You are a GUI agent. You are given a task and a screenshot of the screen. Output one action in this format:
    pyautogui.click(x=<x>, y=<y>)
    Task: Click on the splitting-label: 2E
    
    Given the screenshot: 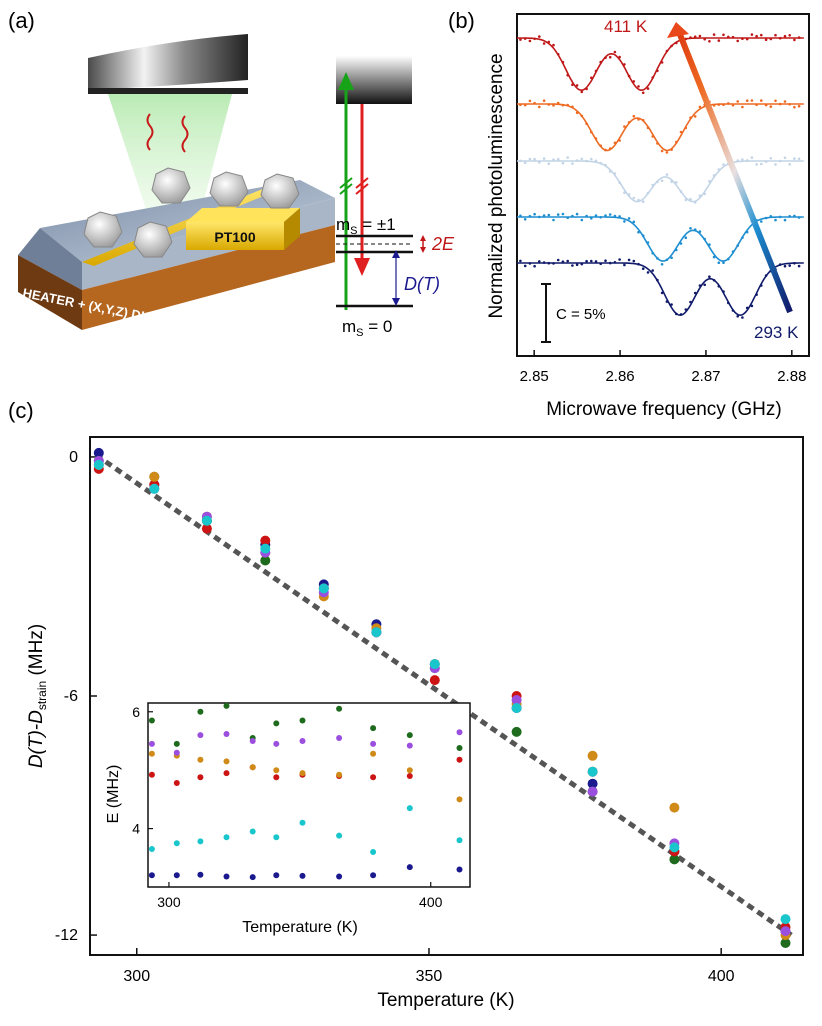 What is the action you would take?
    pyautogui.click(x=443, y=244)
    